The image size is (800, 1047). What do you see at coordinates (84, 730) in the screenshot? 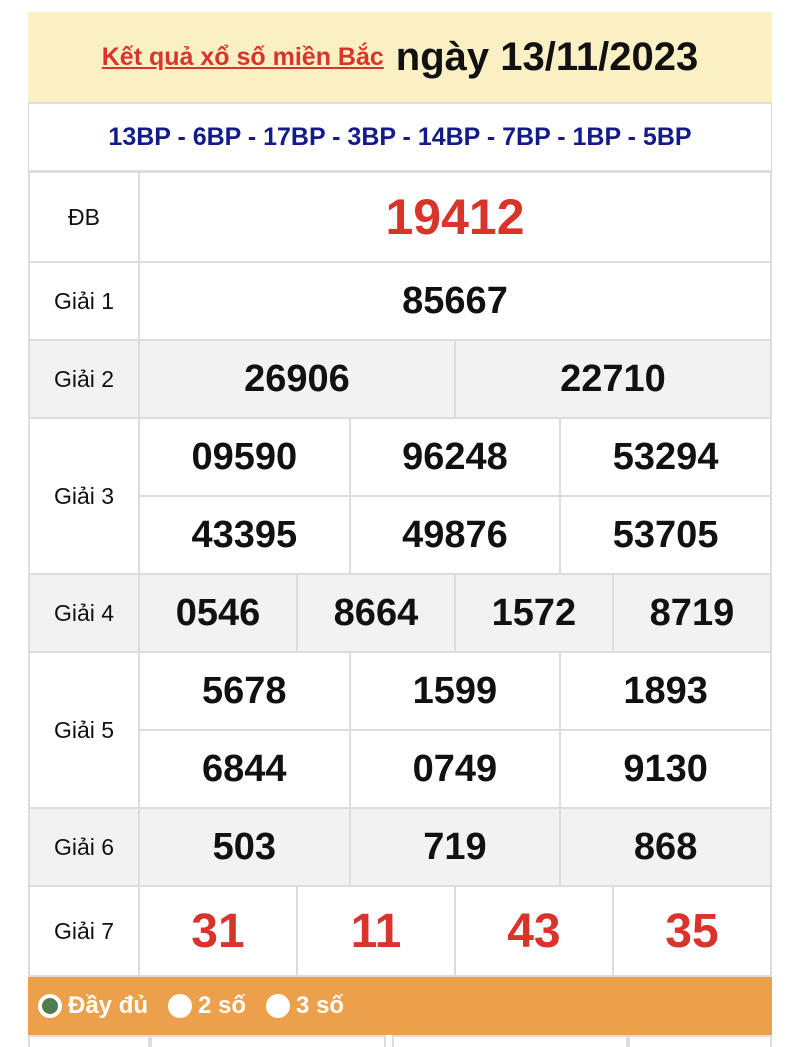
I see `prize-label: Giải 5` at bounding box center [84, 730].